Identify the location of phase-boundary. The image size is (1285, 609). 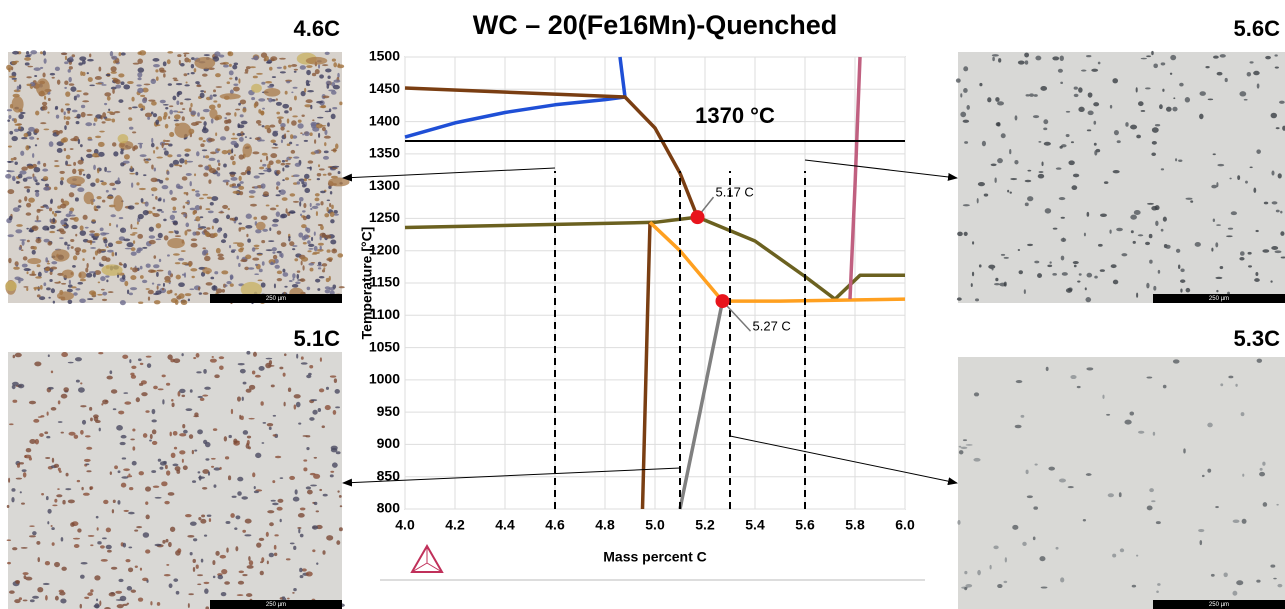
(552, 152).